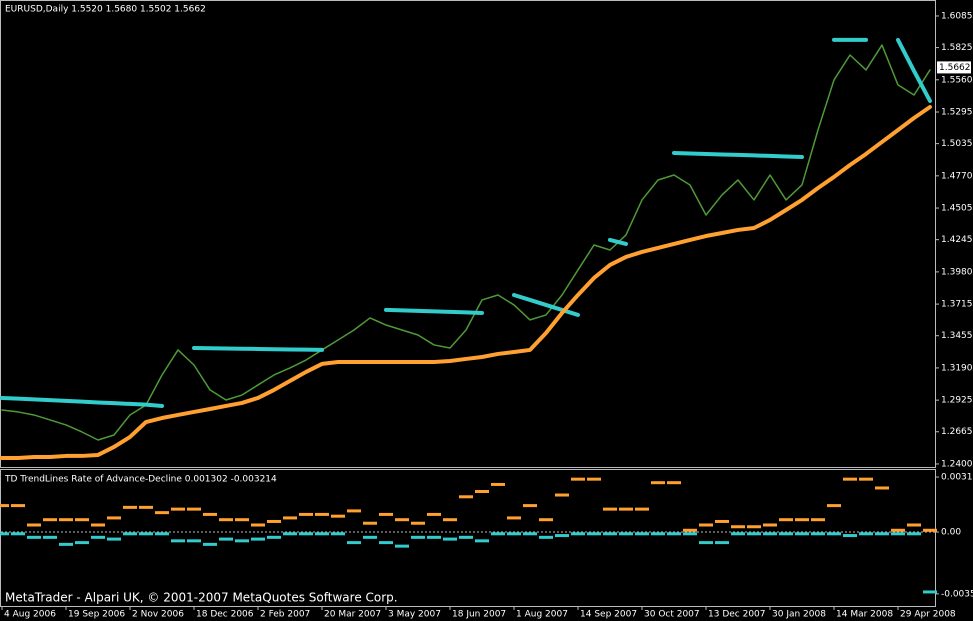  I want to click on x-tick-label: 18 Jun 2007, so click(479, 615).